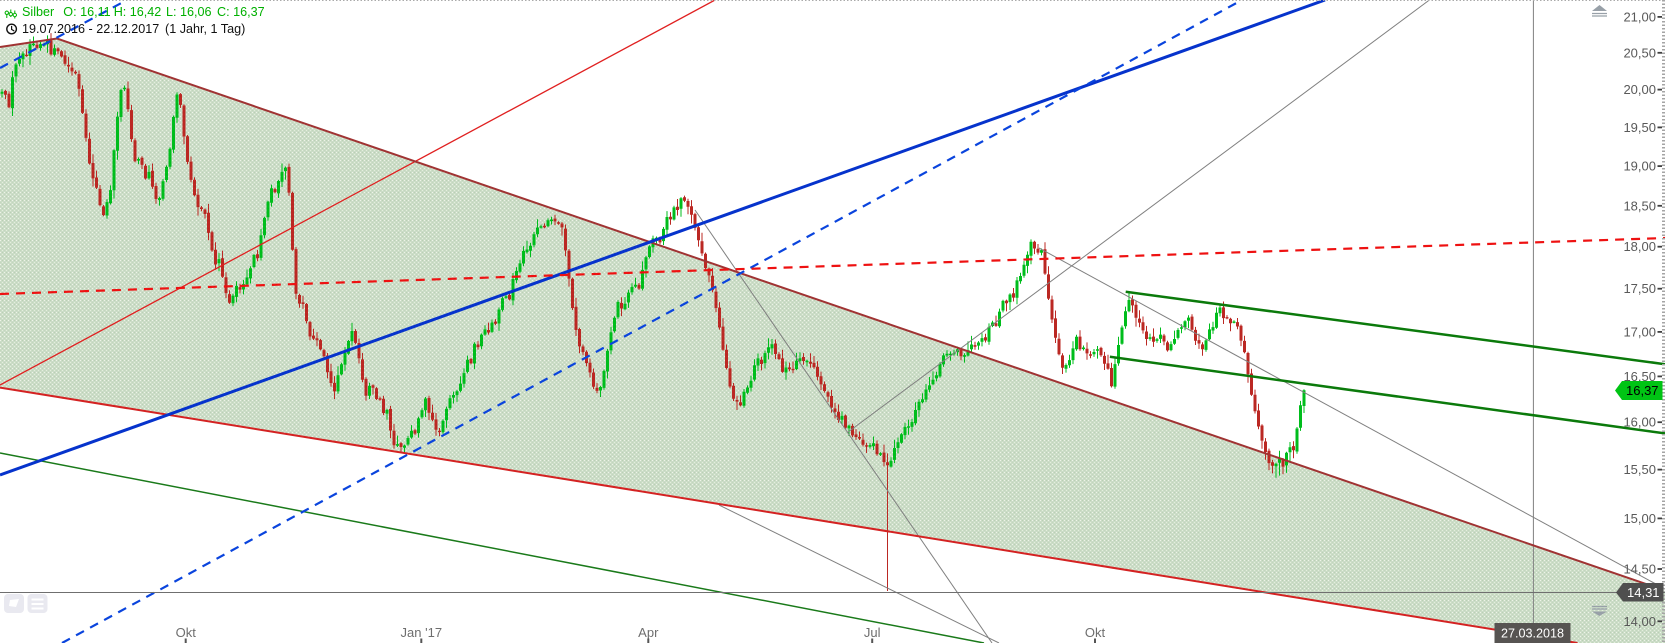 Image resolution: width=1665 pixels, height=643 pixels. I want to click on svg-text: Jan '17, so click(422, 632).